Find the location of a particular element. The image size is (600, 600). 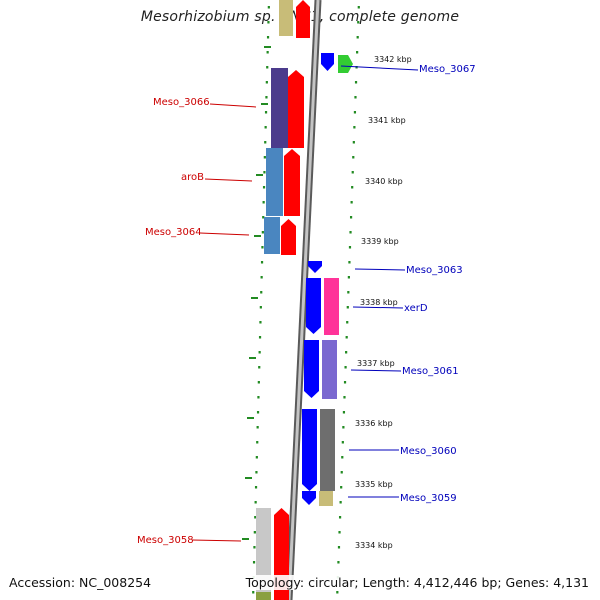

left-dotted-guide is located at coordinates (256, 300).